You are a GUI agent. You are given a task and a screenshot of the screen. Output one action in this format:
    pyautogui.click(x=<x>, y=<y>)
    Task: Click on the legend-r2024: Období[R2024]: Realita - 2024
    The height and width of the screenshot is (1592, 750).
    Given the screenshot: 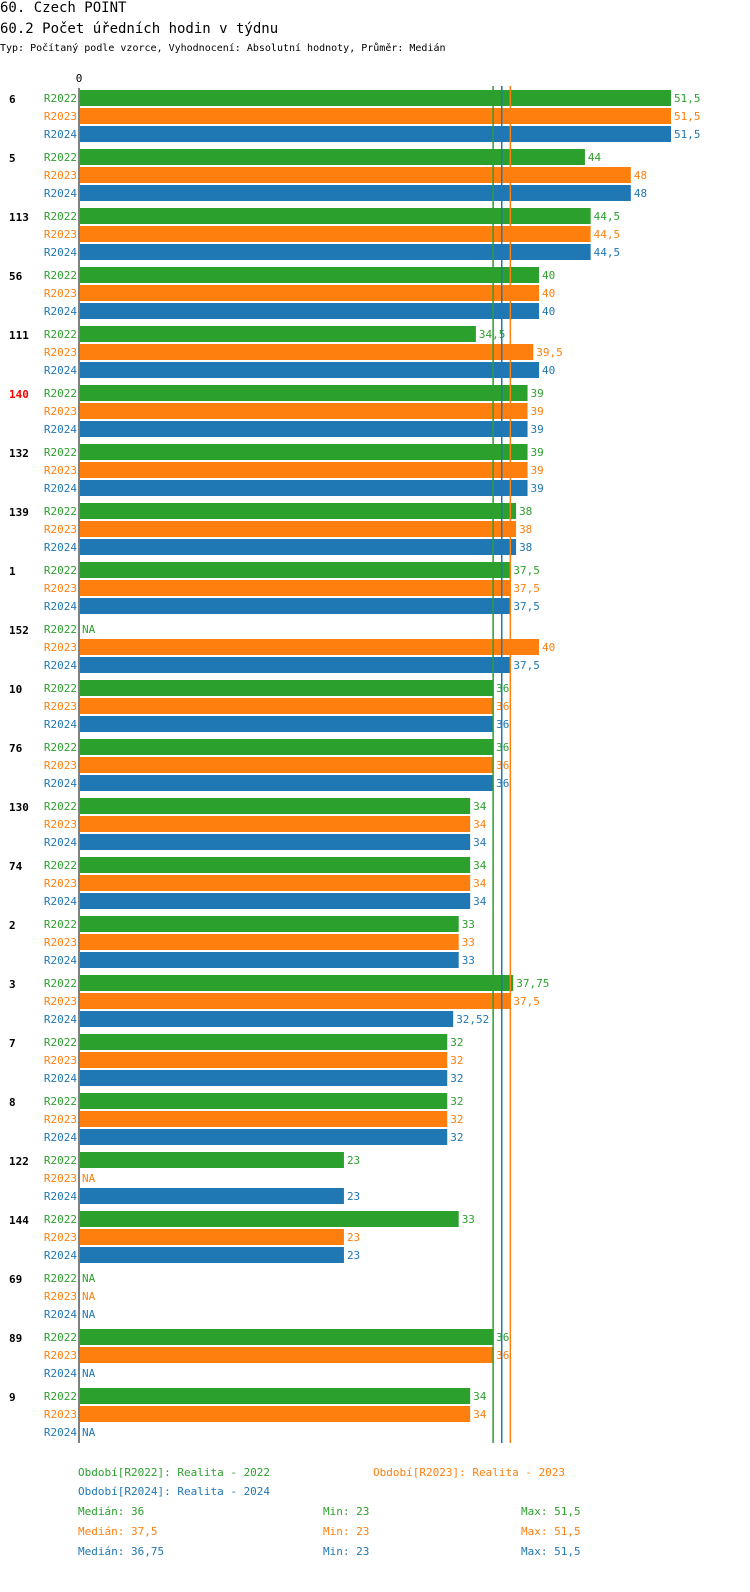 What is the action you would take?
    pyautogui.click(x=174, y=1491)
    